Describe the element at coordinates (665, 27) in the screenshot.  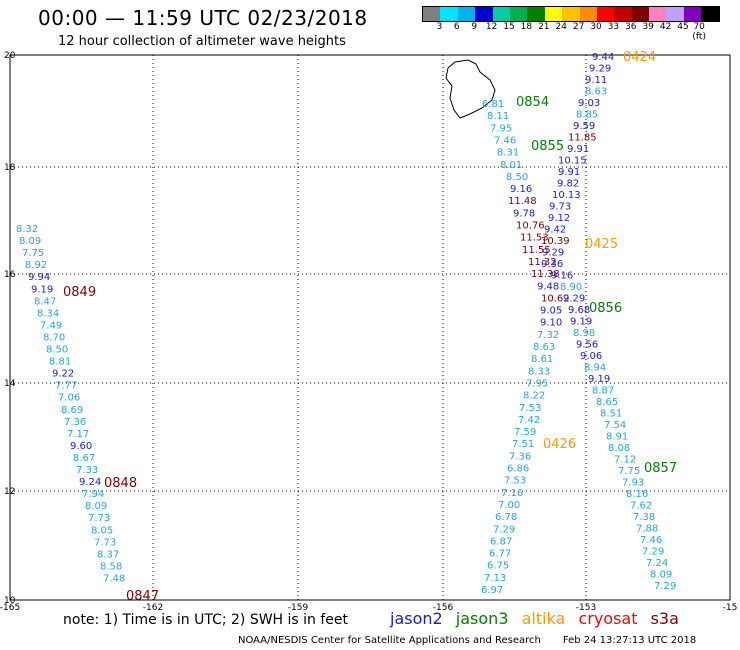
I see `color-scale-label: 42` at that location.